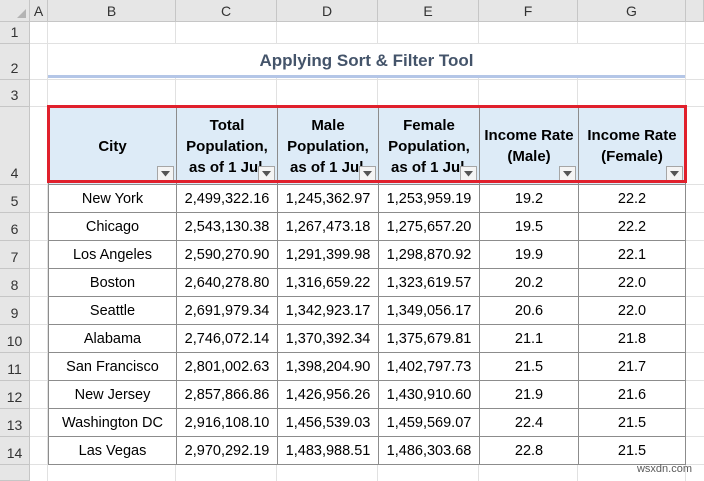 This screenshot has height=481, width=704. I want to click on city-cell: Chicago, so click(112, 226).